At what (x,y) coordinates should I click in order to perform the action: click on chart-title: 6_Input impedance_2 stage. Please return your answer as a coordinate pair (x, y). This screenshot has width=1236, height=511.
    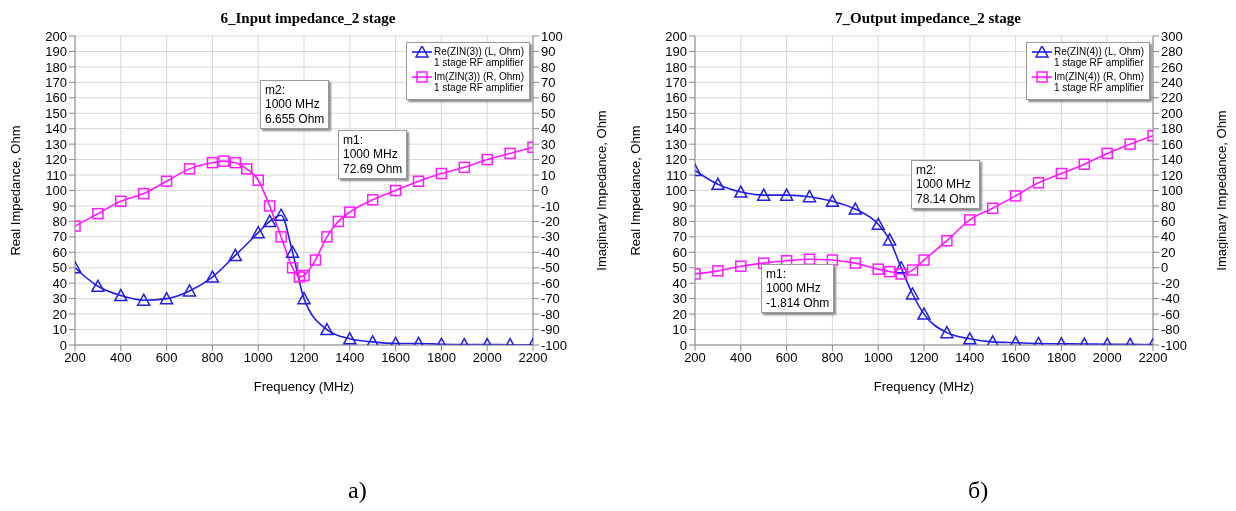
    Looking at the image, I should click on (308, 18).